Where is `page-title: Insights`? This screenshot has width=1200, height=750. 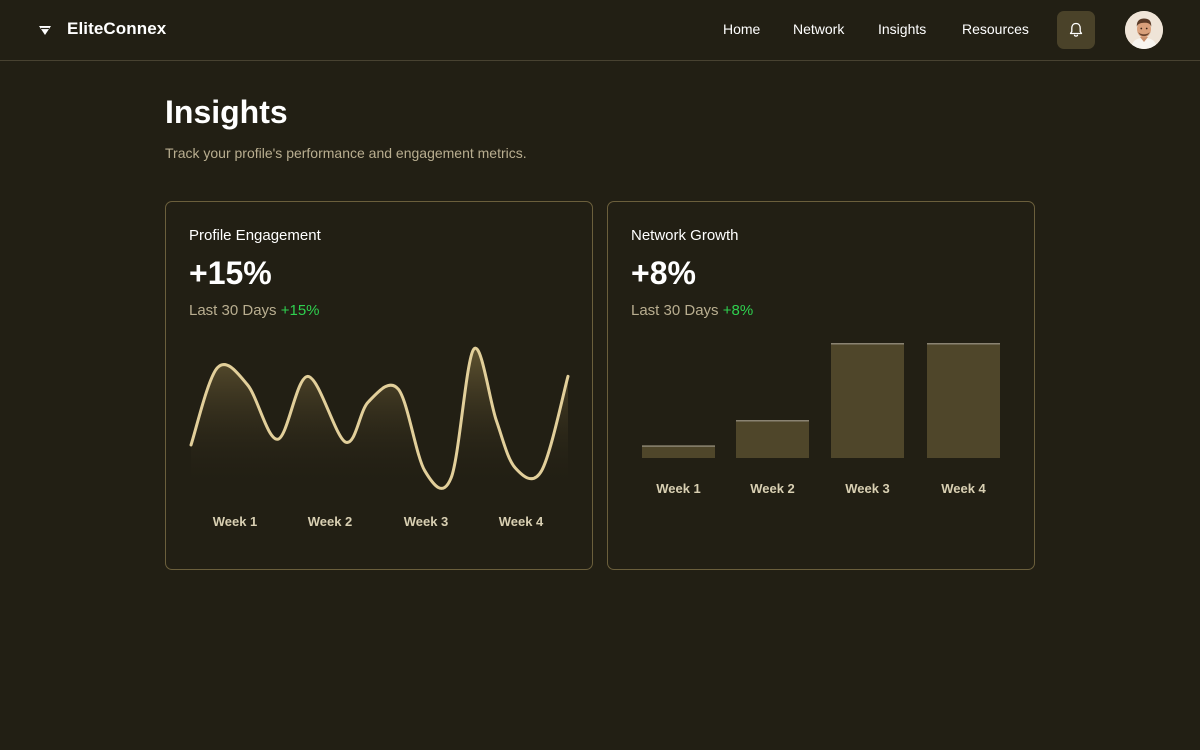
page-title: Insights is located at coordinates (226, 112).